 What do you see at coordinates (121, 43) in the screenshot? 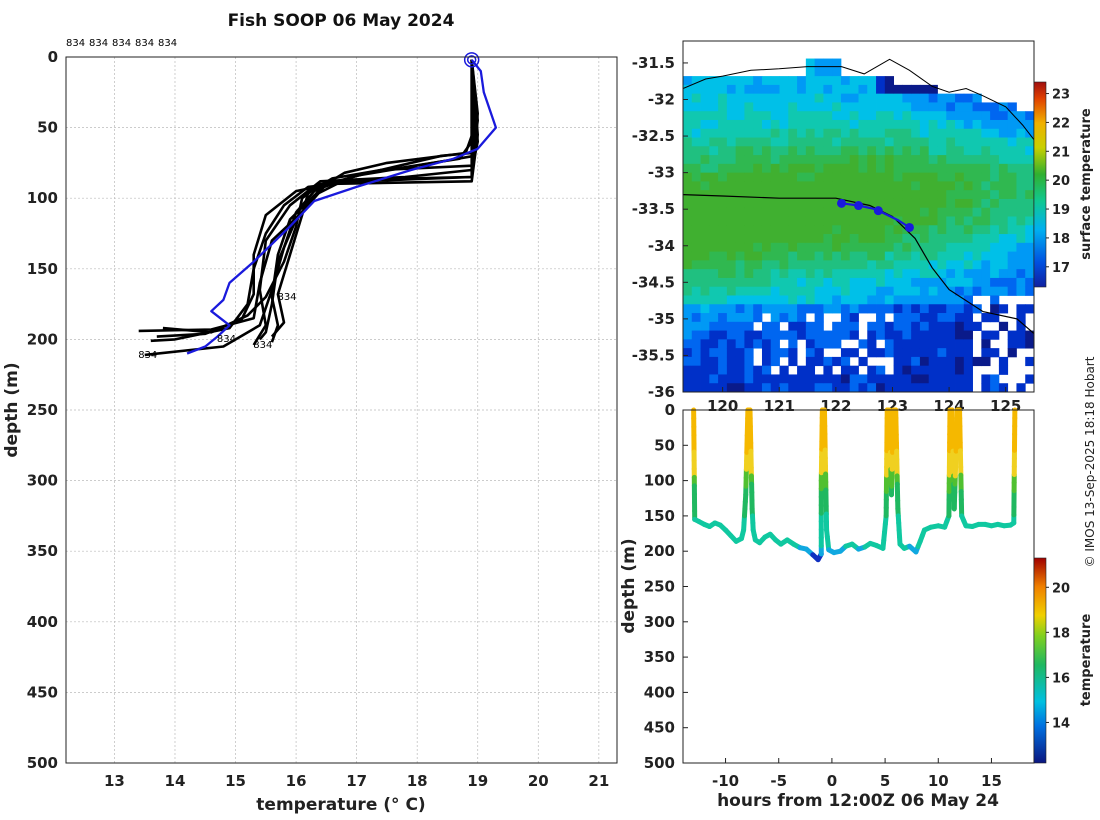
I see `profile-top-labels: 834 834 834 834 834` at bounding box center [121, 43].